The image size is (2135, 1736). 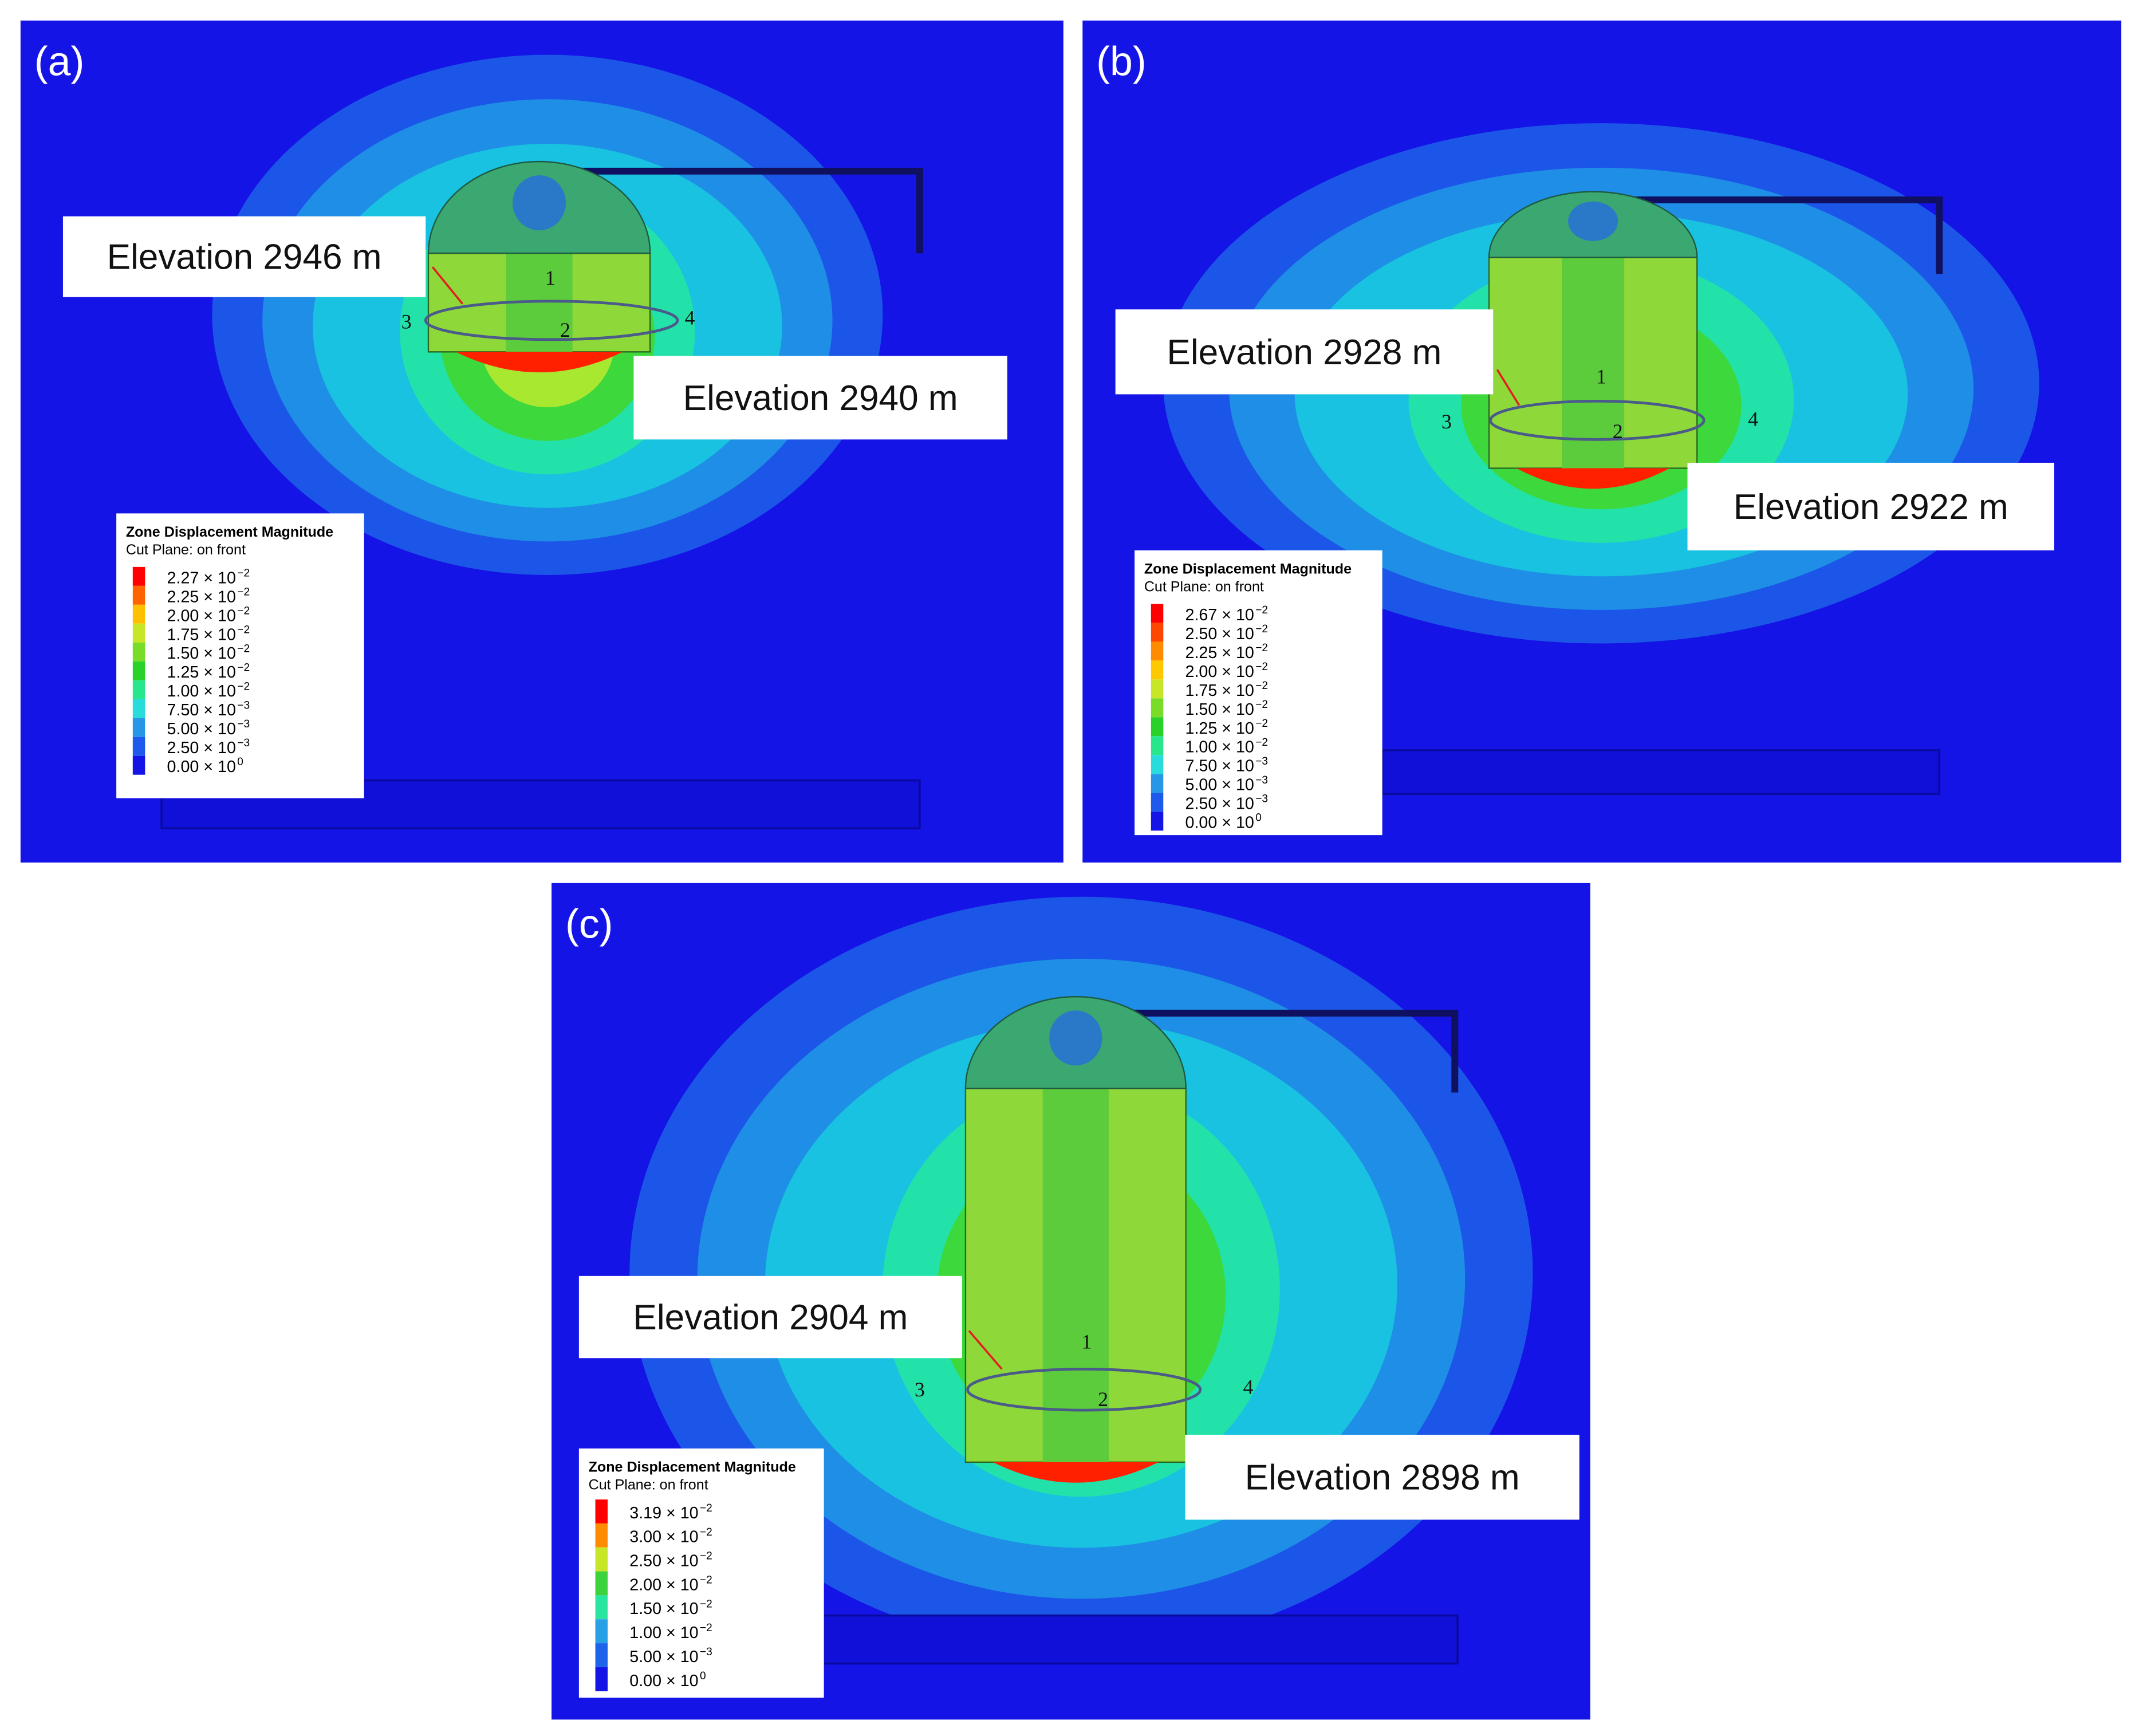 What do you see at coordinates (1121, 61) in the screenshot?
I see `panel-label: (b)` at bounding box center [1121, 61].